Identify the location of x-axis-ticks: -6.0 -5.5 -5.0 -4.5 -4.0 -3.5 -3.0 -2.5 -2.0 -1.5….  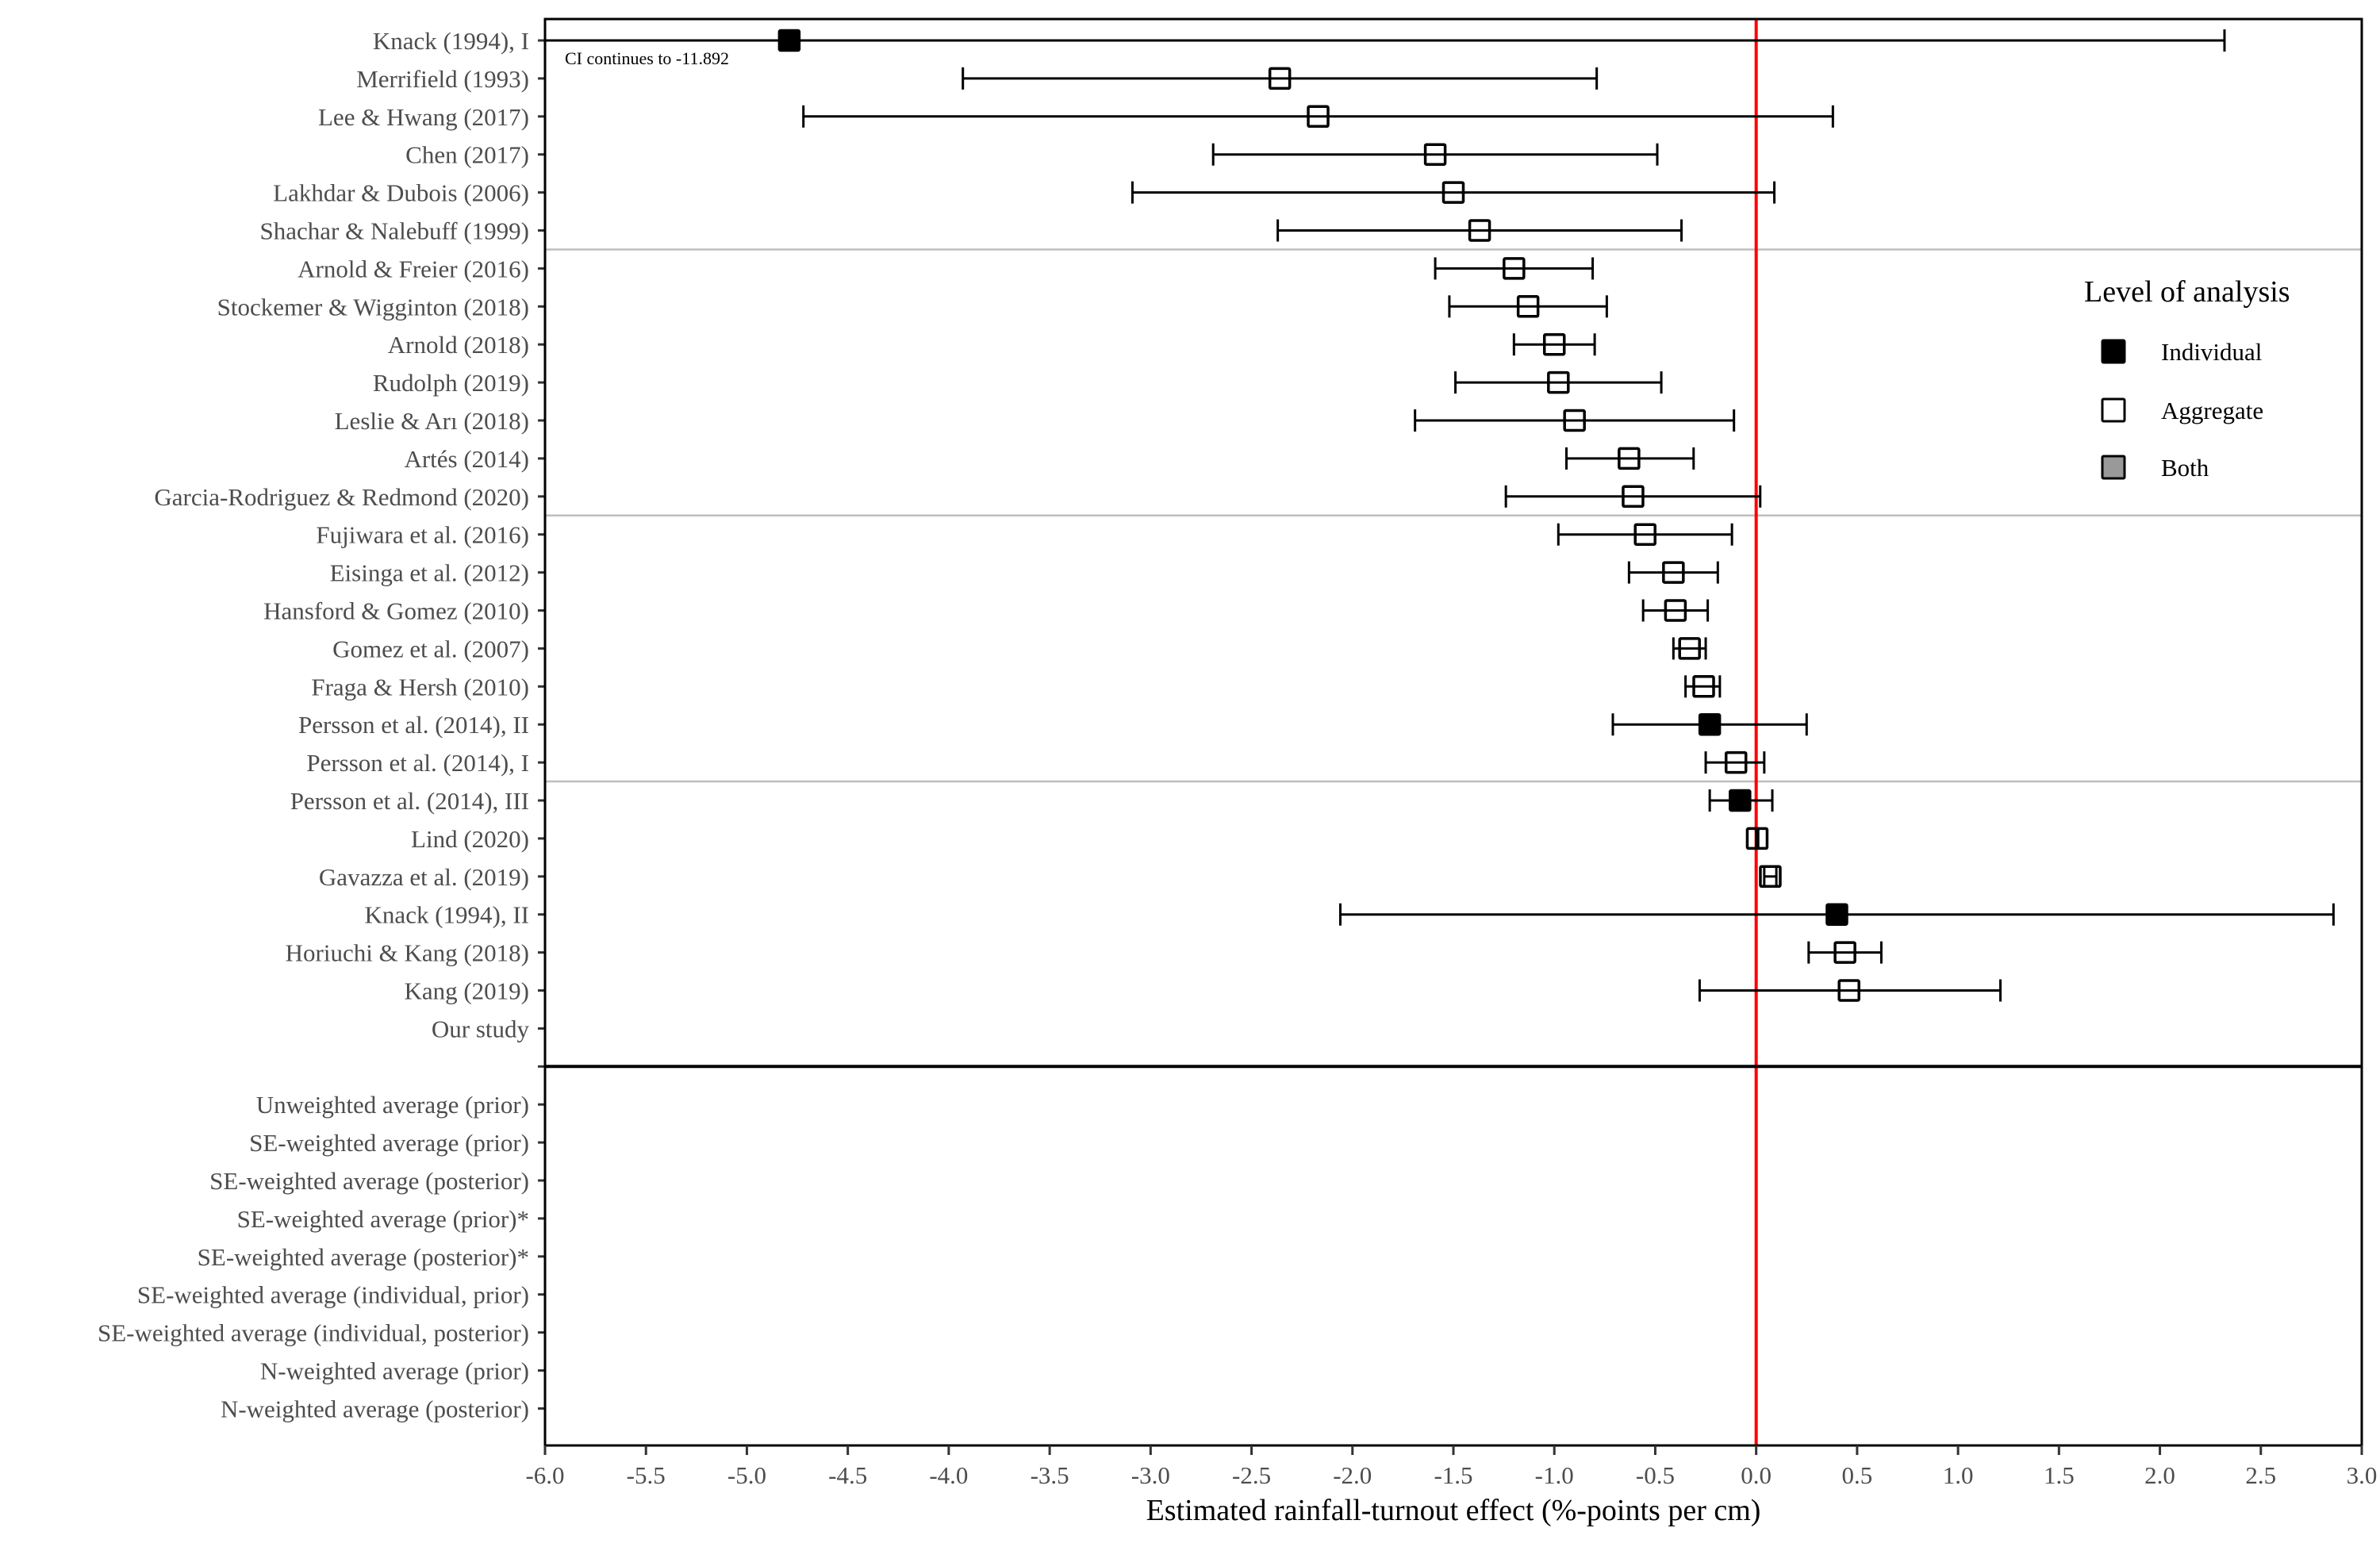
(1451, 1467).